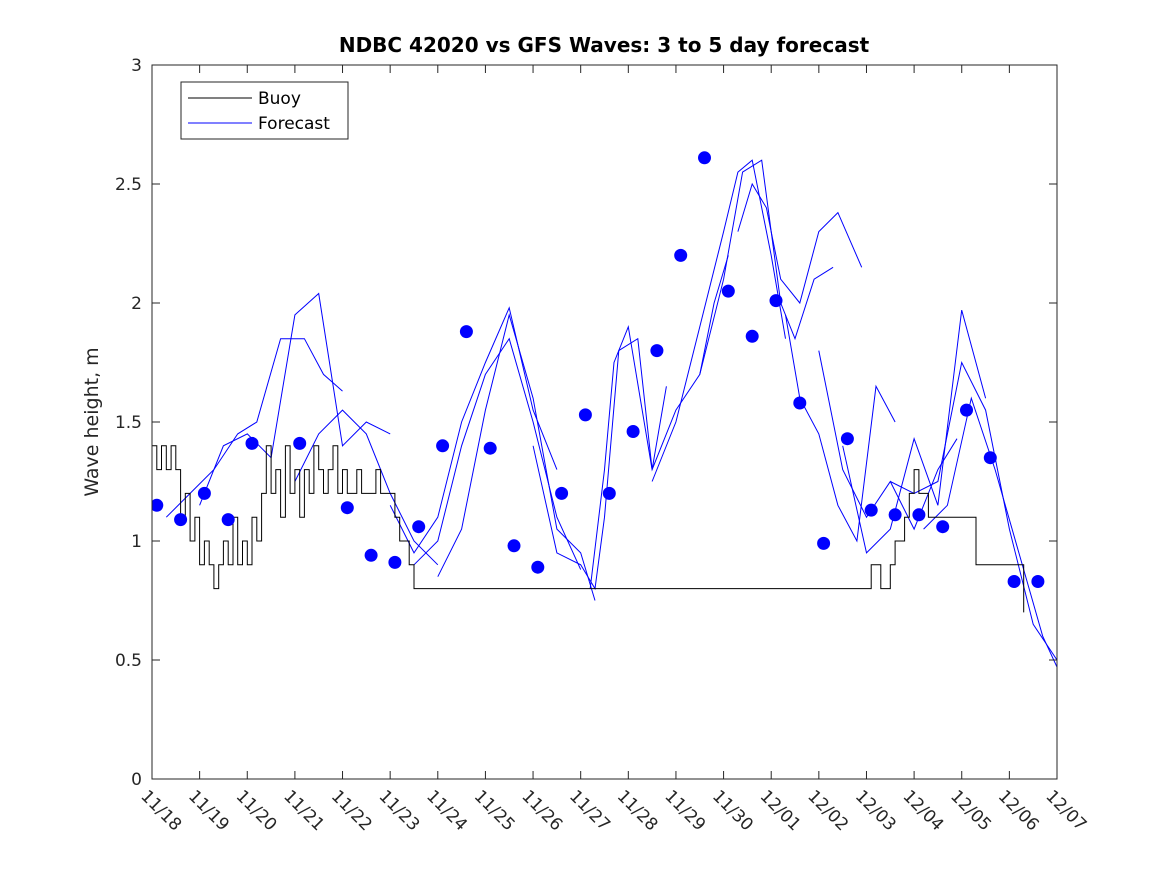 The width and height of the screenshot is (1167, 875). What do you see at coordinates (136, 542) in the screenshot?
I see `y-tick-label: 1` at bounding box center [136, 542].